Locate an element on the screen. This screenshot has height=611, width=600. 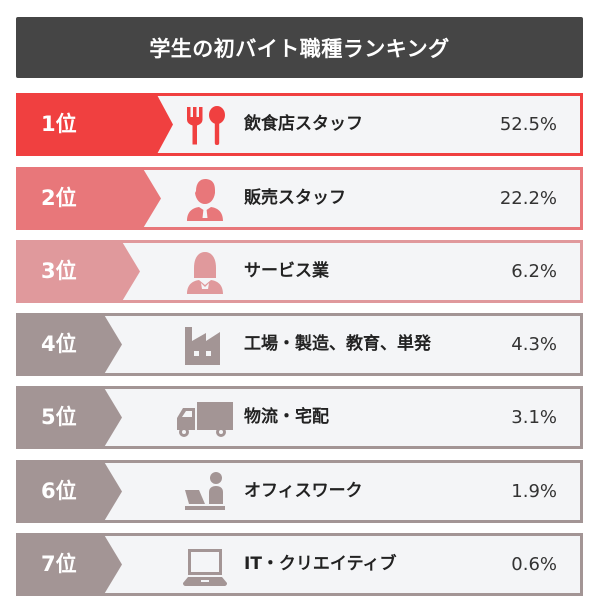
ranking-row-5: 5位 物流・宅配 3.1% is located at coordinates (299, 417).